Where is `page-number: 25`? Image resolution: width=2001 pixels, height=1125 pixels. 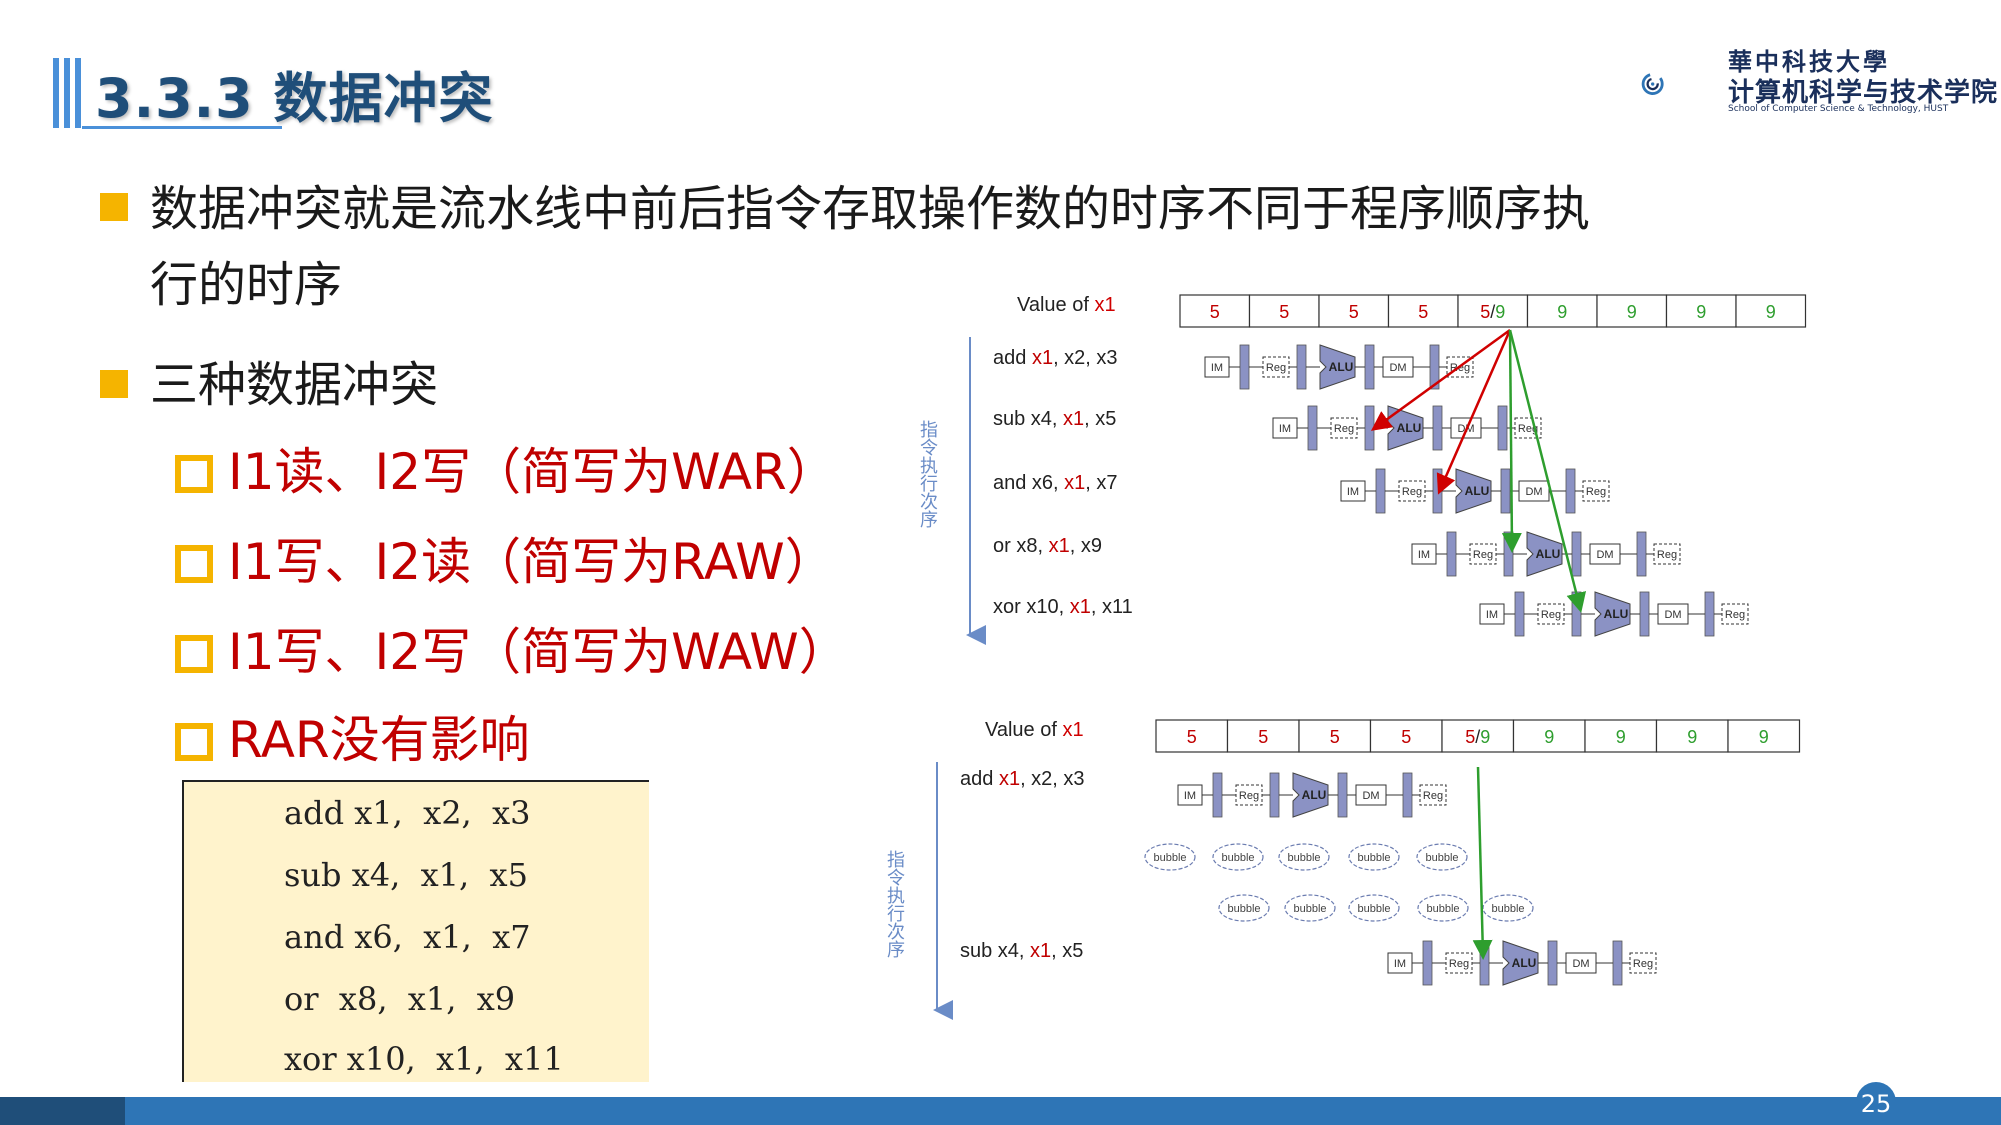
page-number: 25 is located at coordinates (1876, 1104).